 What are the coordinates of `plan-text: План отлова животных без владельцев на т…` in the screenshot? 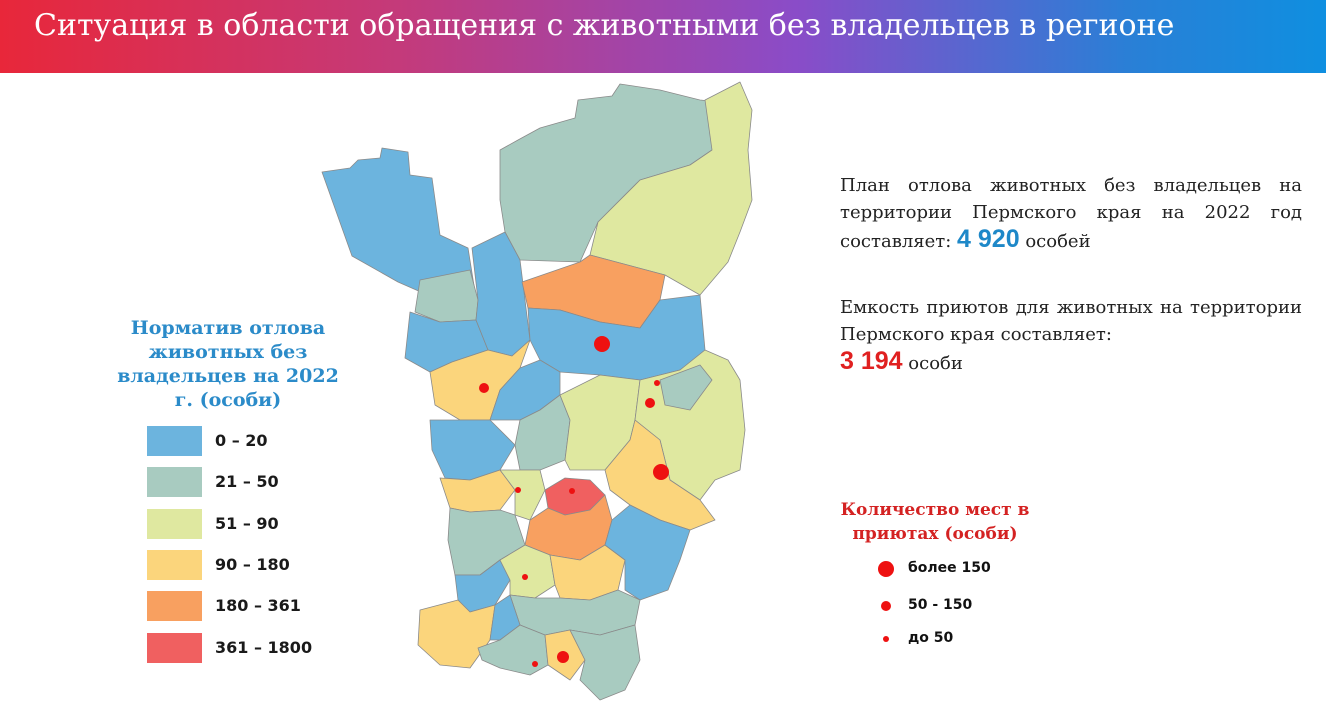 It's located at (1071, 213).